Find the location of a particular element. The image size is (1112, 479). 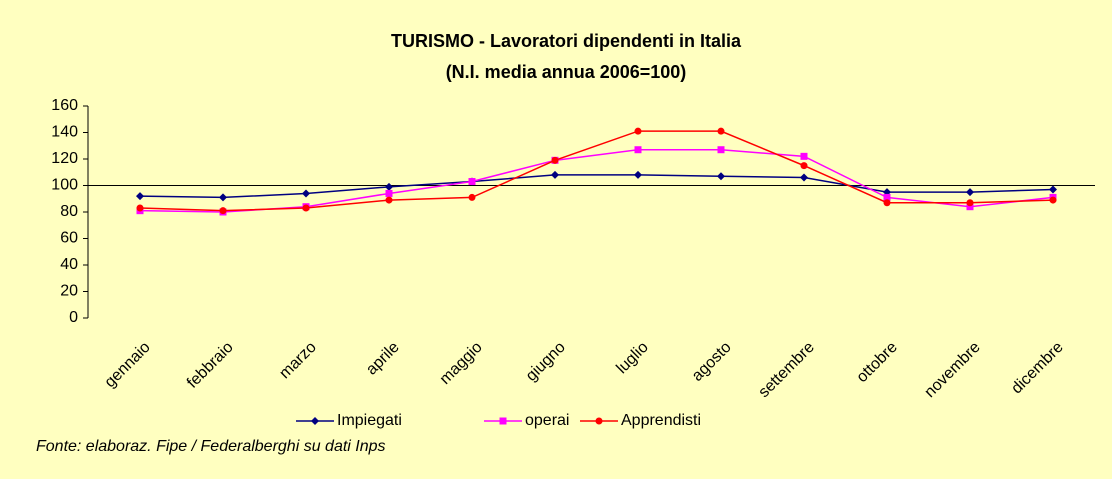

y-tick-label: 20 is located at coordinates (69, 291).